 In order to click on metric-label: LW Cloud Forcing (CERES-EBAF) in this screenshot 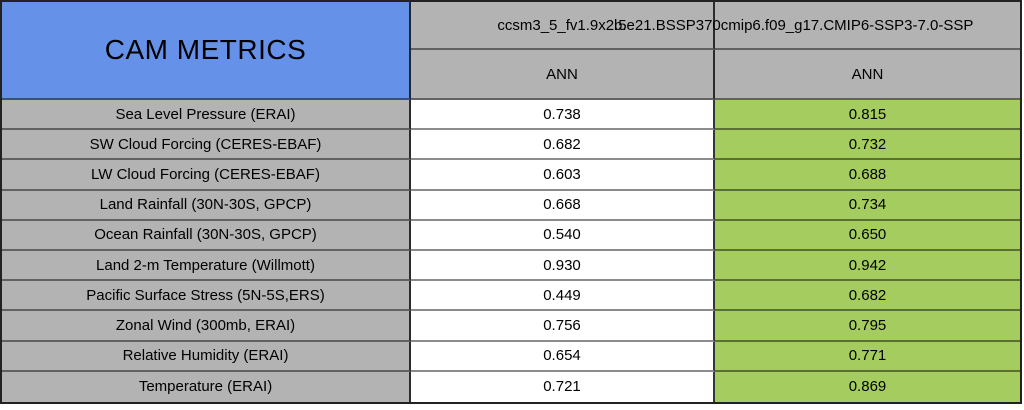, I will do `click(205, 174)`.